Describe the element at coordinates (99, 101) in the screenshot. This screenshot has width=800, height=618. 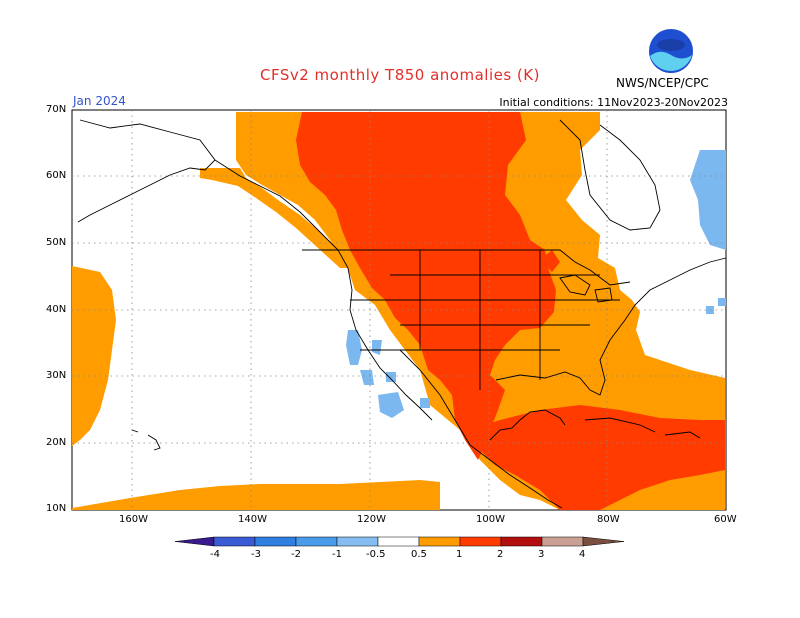
I see `forecast-month: Jan 2024` at that location.